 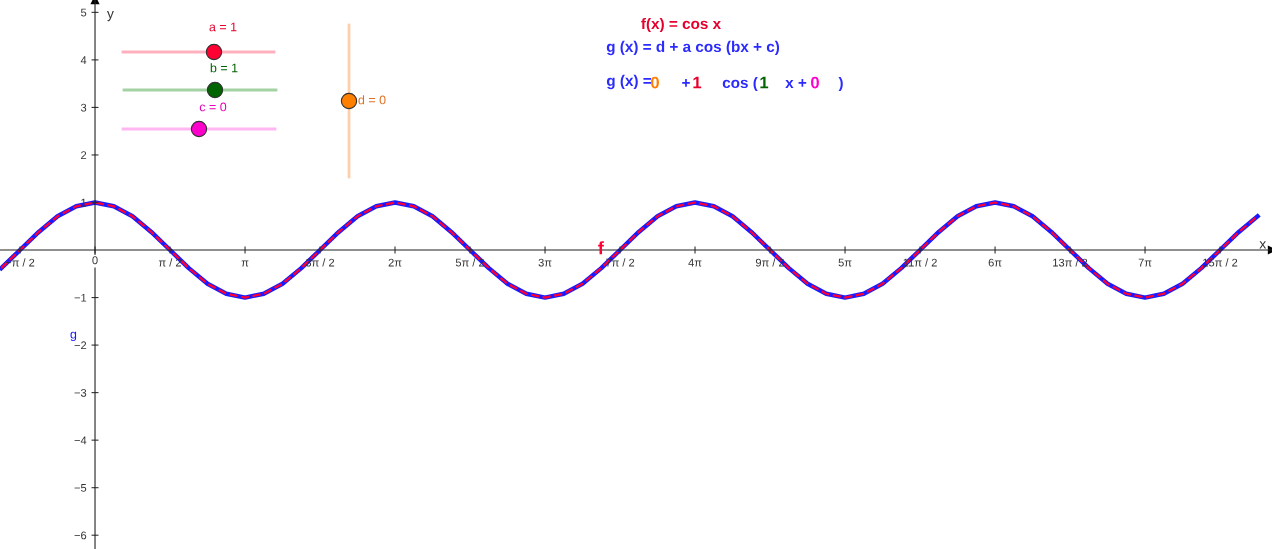 I want to click on x-tick-label: π / 2, so click(x=170, y=262).